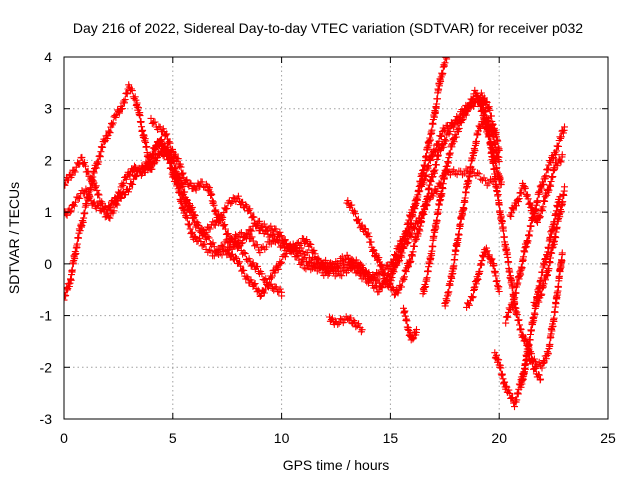 This screenshot has width=640, height=480. What do you see at coordinates (46, 419) in the screenshot?
I see `y-tick-label: -3` at bounding box center [46, 419].